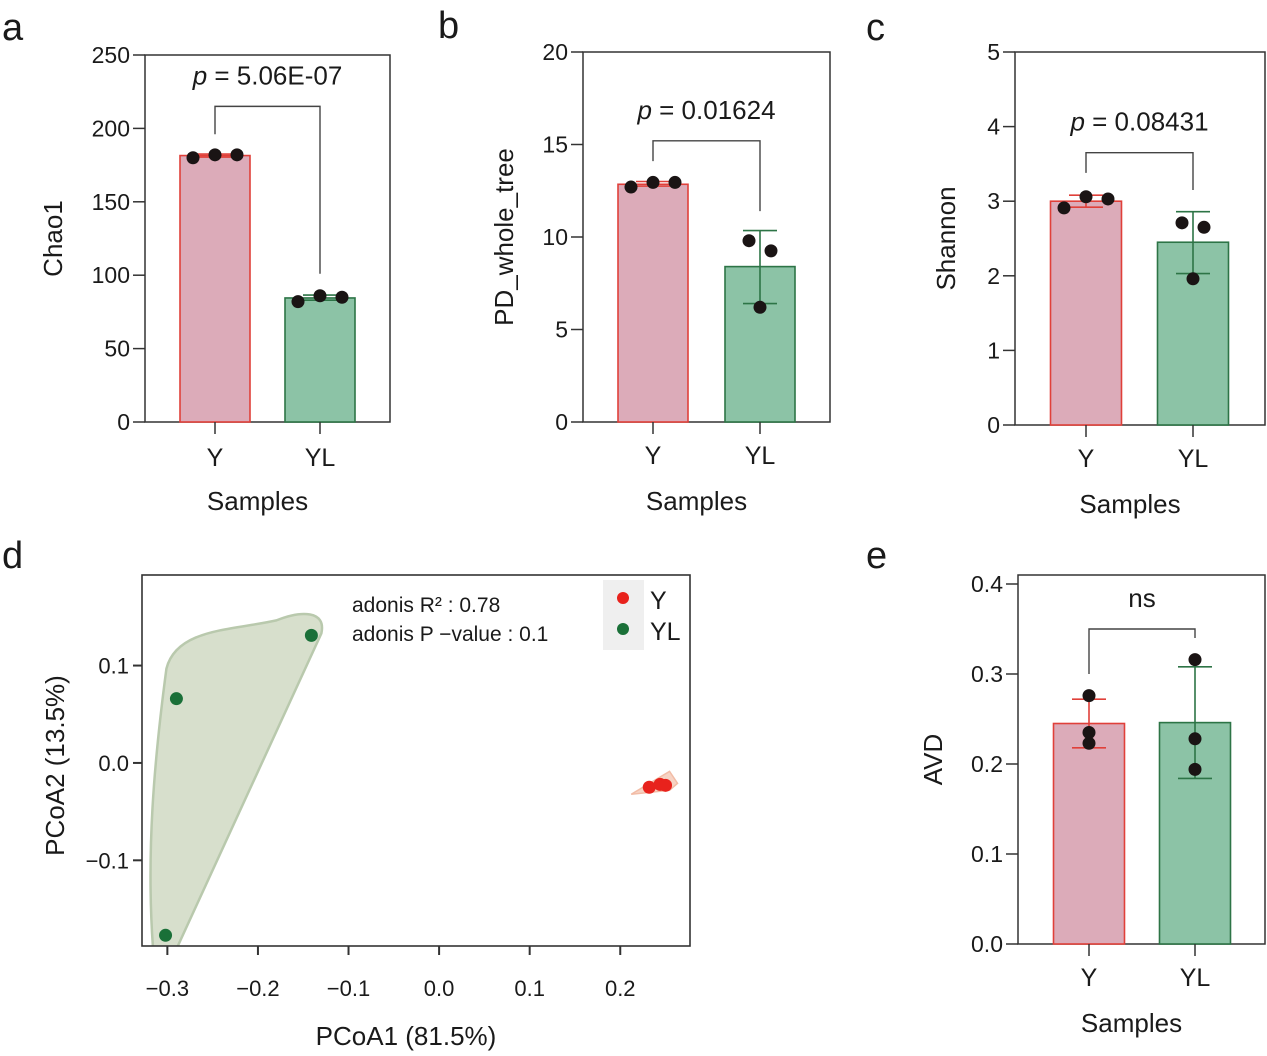  Describe the element at coordinates (257, 988) in the screenshot. I see `x-tick-label: −0.2` at that location.